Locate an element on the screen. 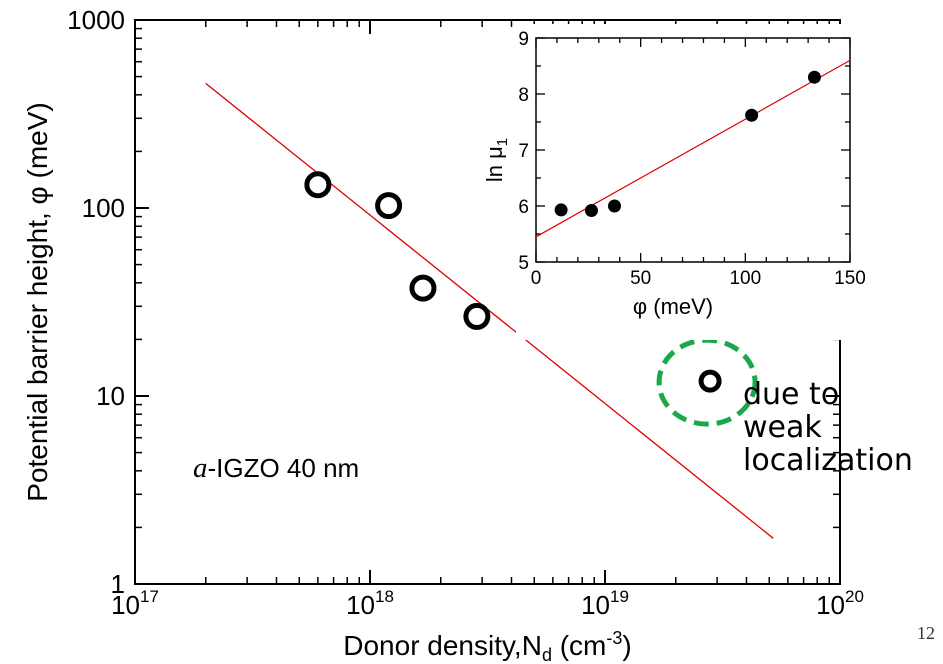 The image size is (943, 664). weak-localization-highlight-circle is located at coordinates (707, 382).